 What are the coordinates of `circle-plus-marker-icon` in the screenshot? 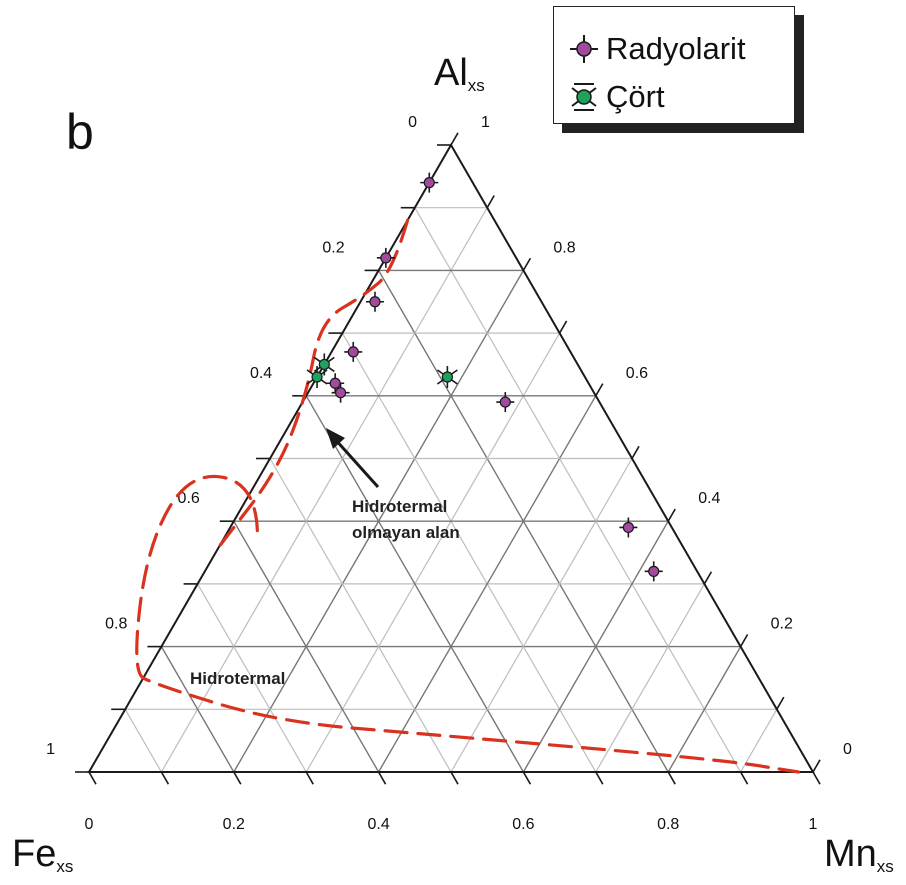 It's located at (584, 49).